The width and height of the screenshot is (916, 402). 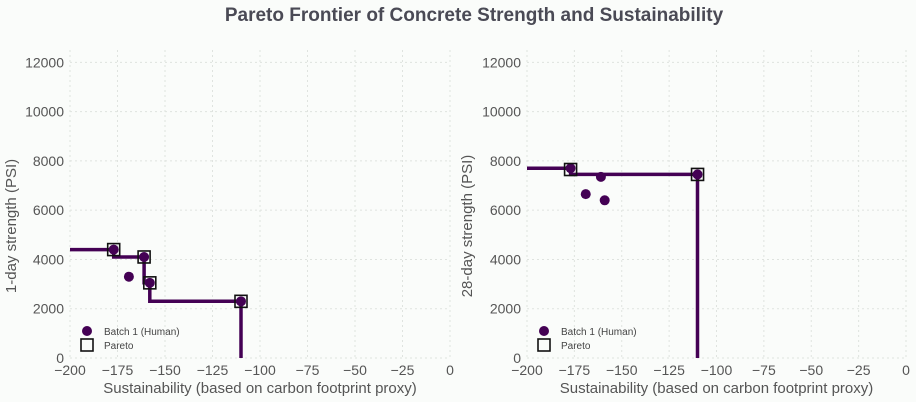 I want to click on y-axis-label: 28-day strength (PSI), so click(x=467, y=226).